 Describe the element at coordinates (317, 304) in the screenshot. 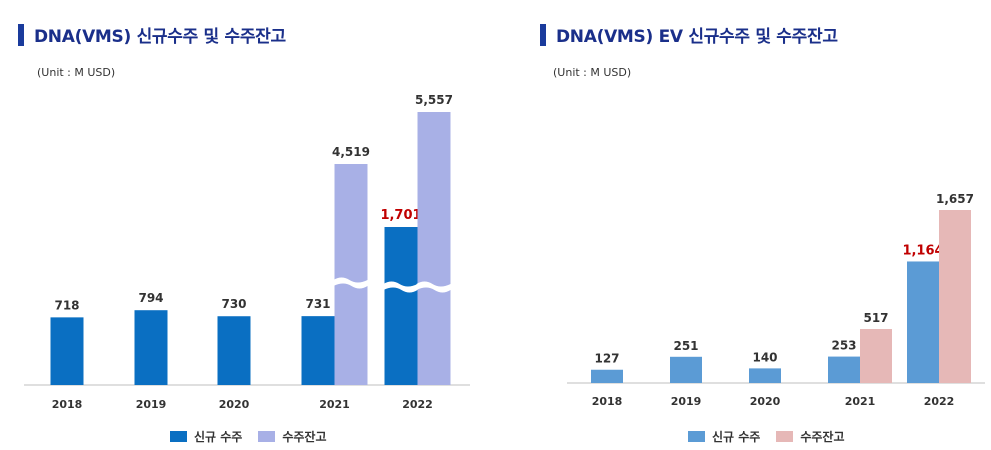

I see `value-label-new-2021: 731` at that location.